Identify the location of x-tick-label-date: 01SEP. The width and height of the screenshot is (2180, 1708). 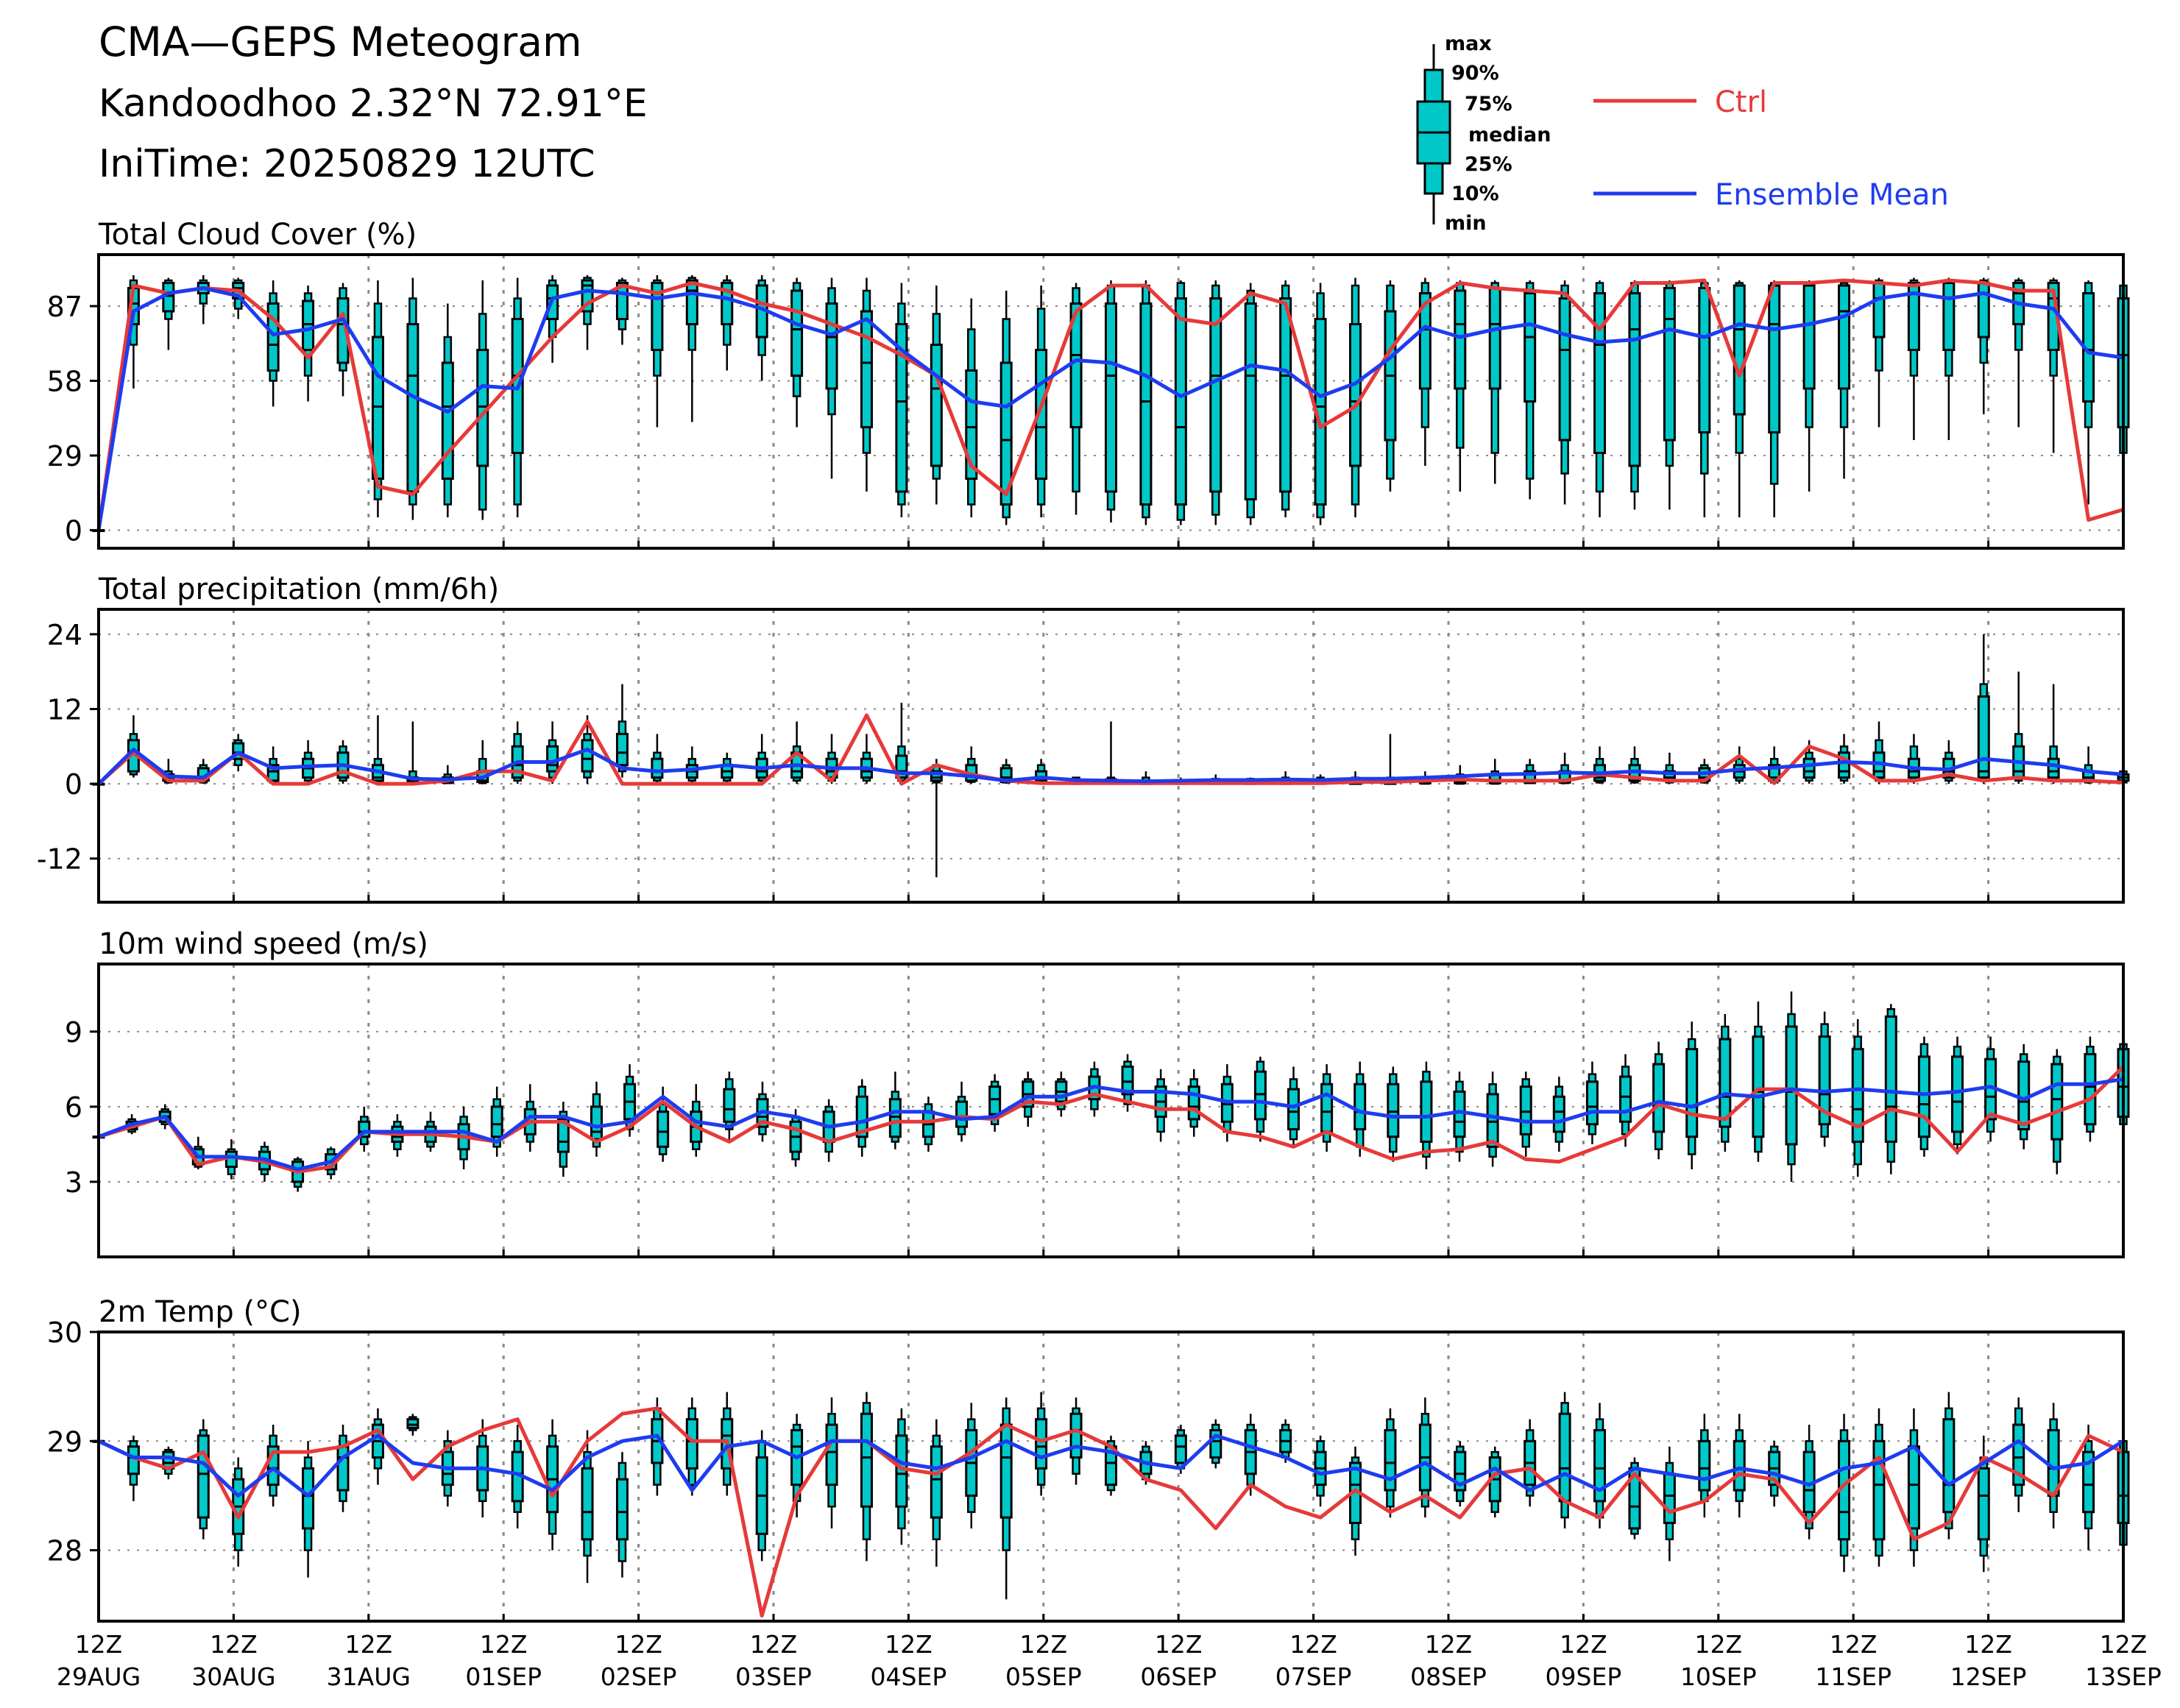
(503, 1676).